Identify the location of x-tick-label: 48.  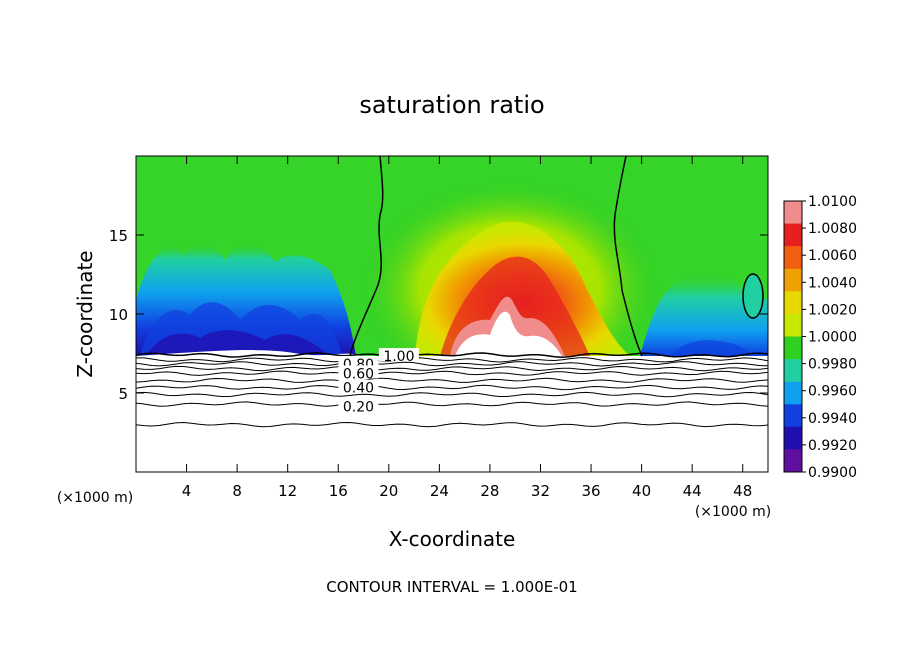
(742, 491).